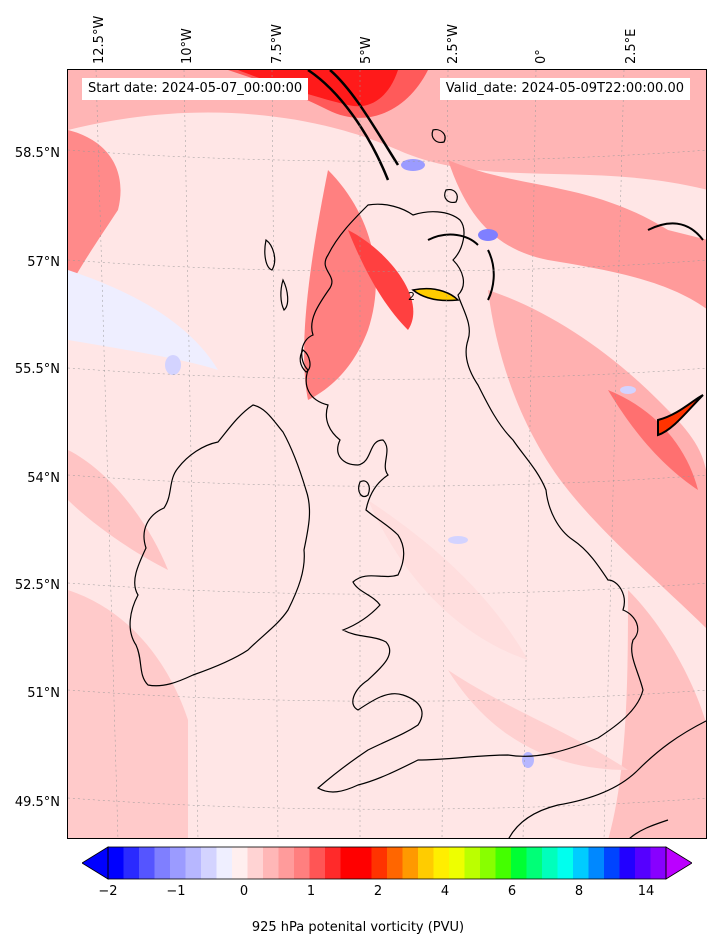 The width and height of the screenshot is (716, 949). Describe the element at coordinates (277, 43) in the screenshot. I see `lon-label-7-5w: 7.5°W` at that location.